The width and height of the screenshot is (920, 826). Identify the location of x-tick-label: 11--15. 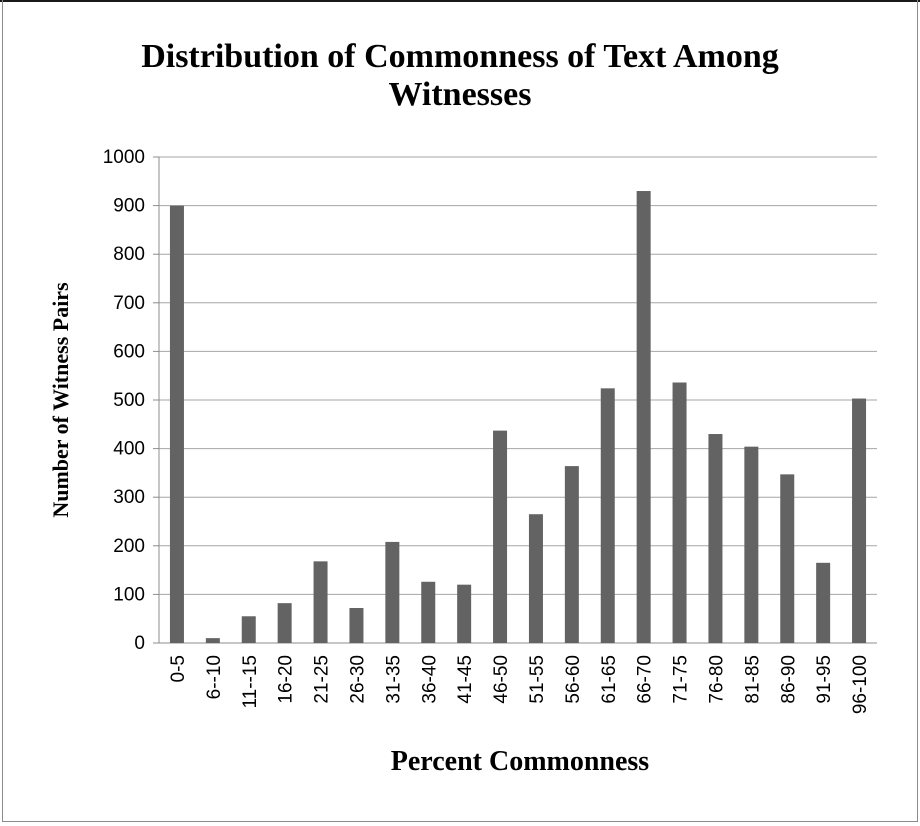
(250, 682).